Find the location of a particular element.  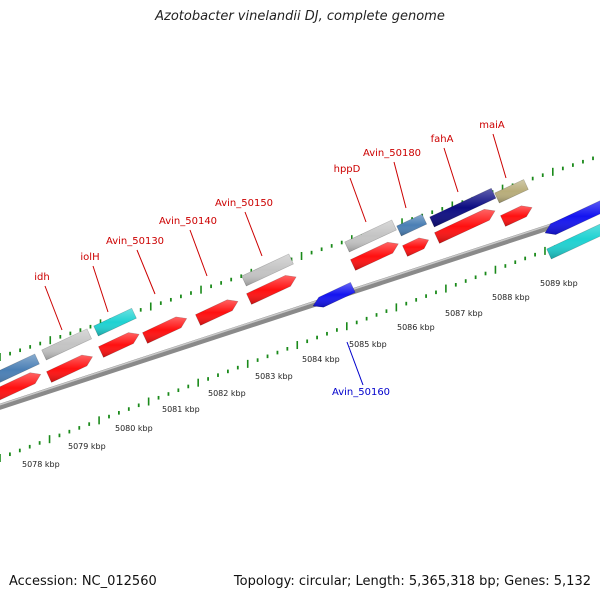

scale-tick-label: 5084 kbp is located at coordinates (321, 359).